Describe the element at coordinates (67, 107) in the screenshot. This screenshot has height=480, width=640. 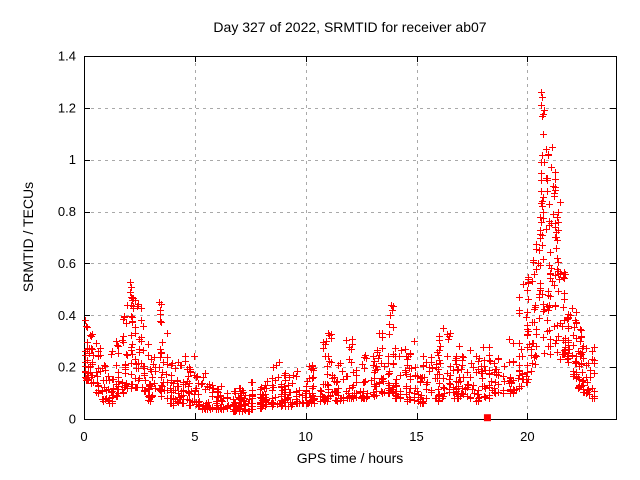
I see `y-tick-label: 1.2` at that location.